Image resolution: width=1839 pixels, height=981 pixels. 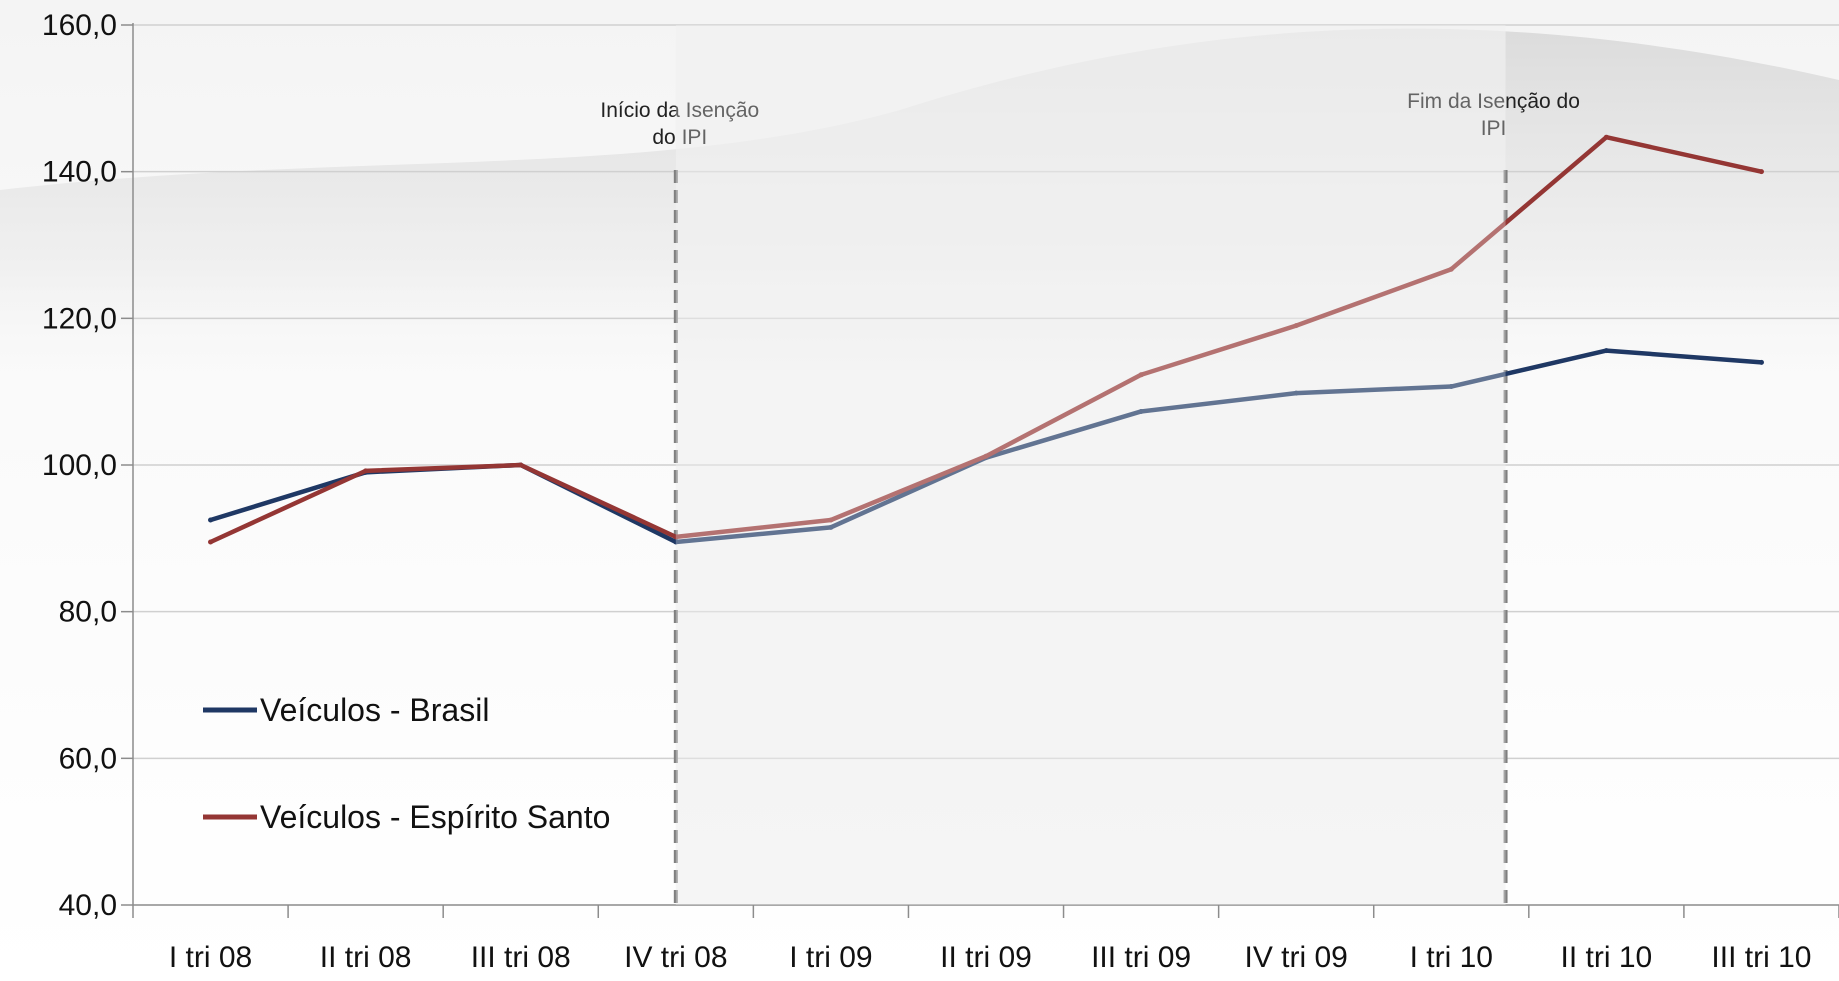 What do you see at coordinates (675, 957) in the screenshot?
I see `x-tick-label: IV tri 08` at bounding box center [675, 957].